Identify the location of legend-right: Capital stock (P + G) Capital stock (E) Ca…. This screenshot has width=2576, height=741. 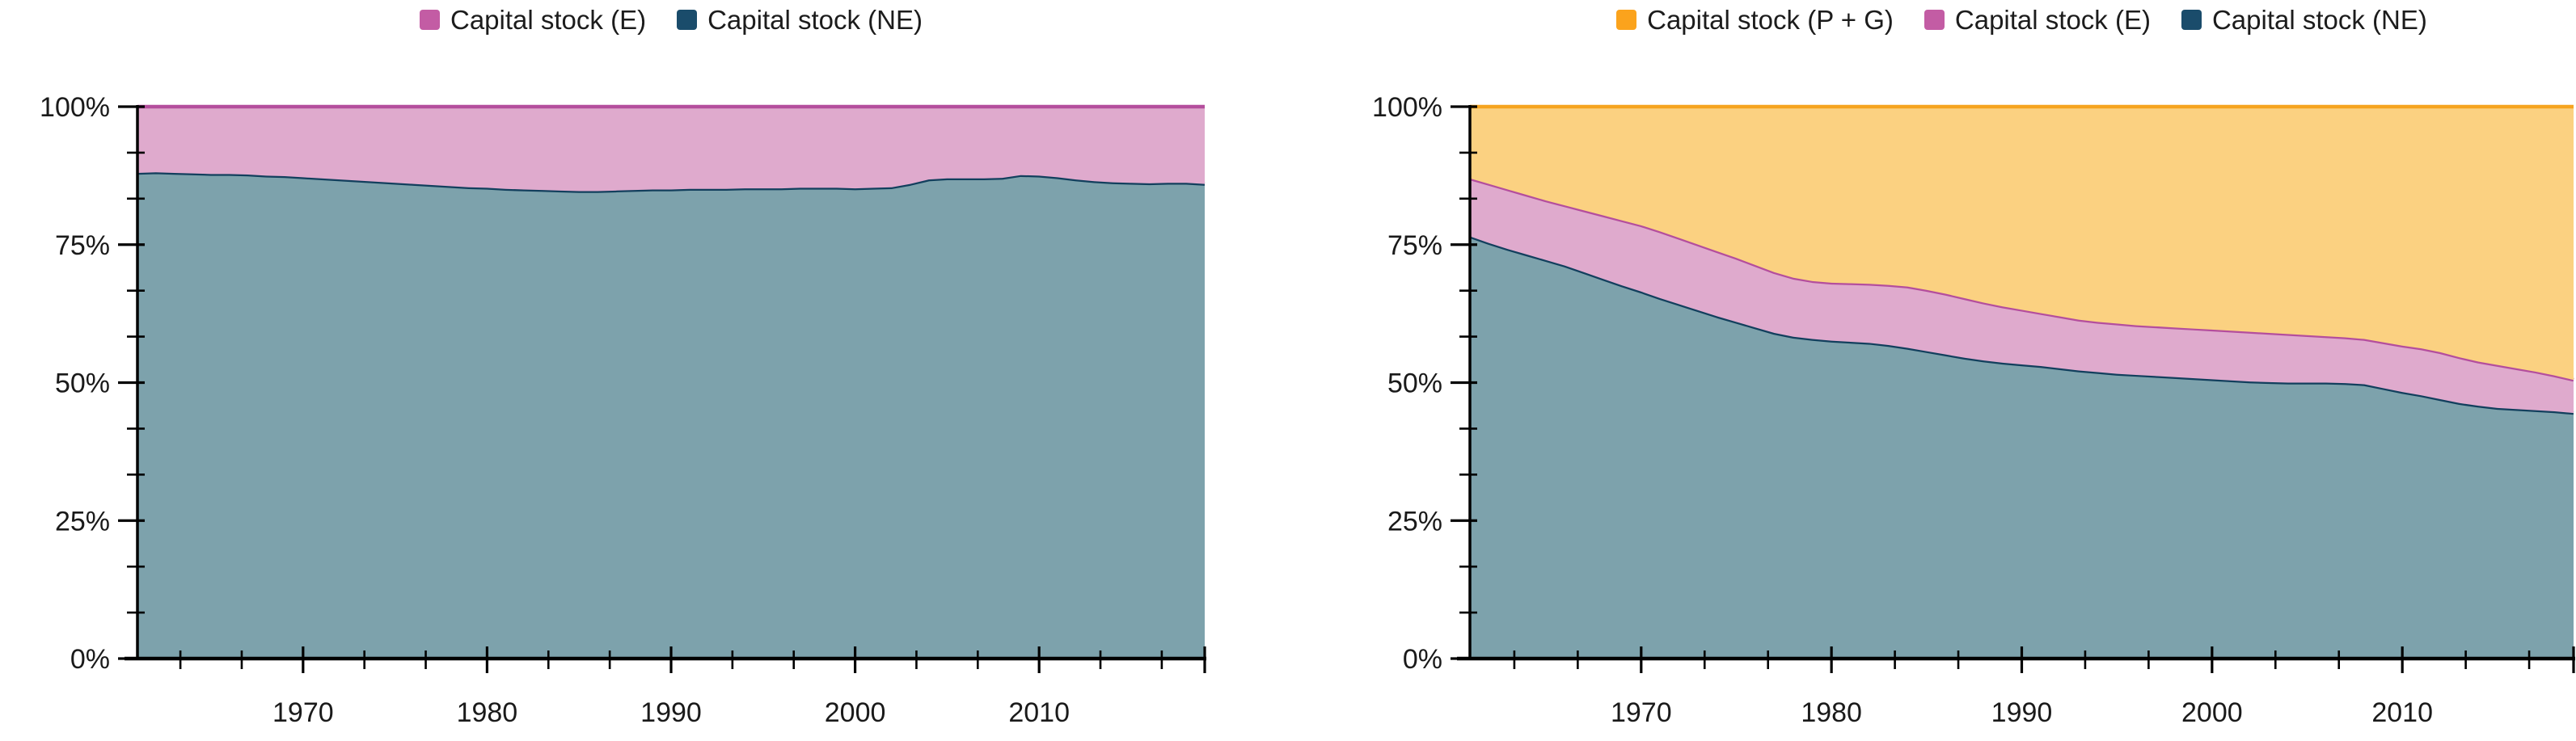
(1932, 19).